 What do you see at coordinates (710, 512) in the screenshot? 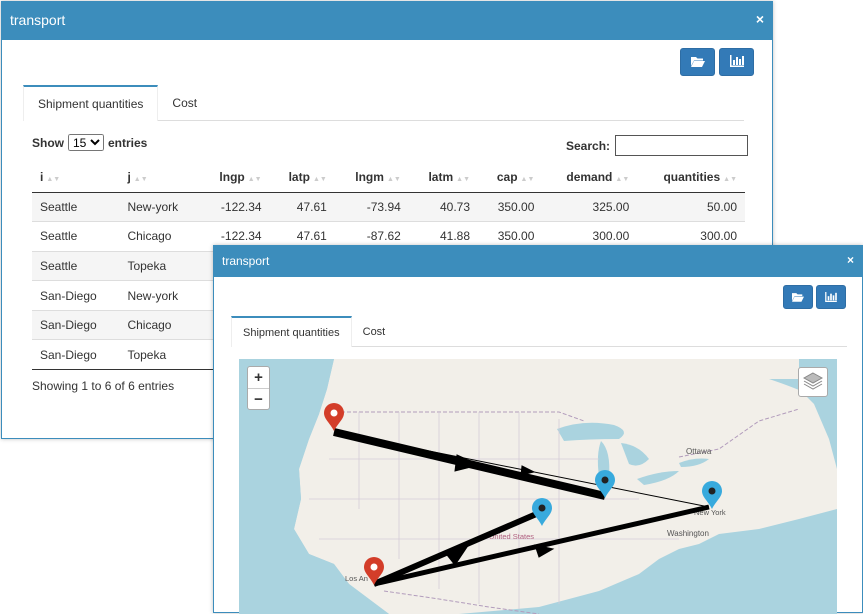
I see `newyork-label: New York` at bounding box center [710, 512].